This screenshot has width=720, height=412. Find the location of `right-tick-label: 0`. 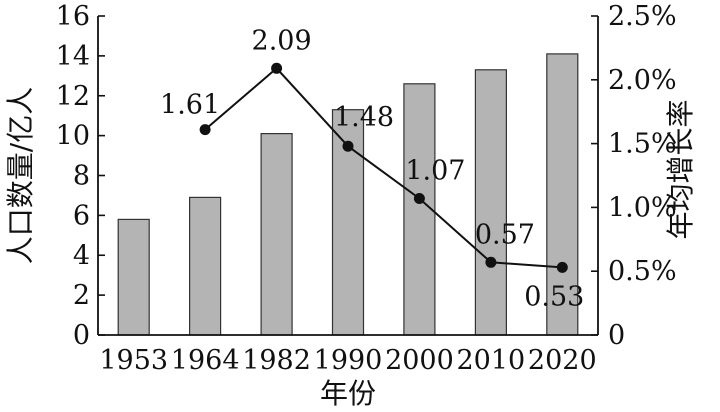

right-tick-label: 0 is located at coordinates (616, 335).